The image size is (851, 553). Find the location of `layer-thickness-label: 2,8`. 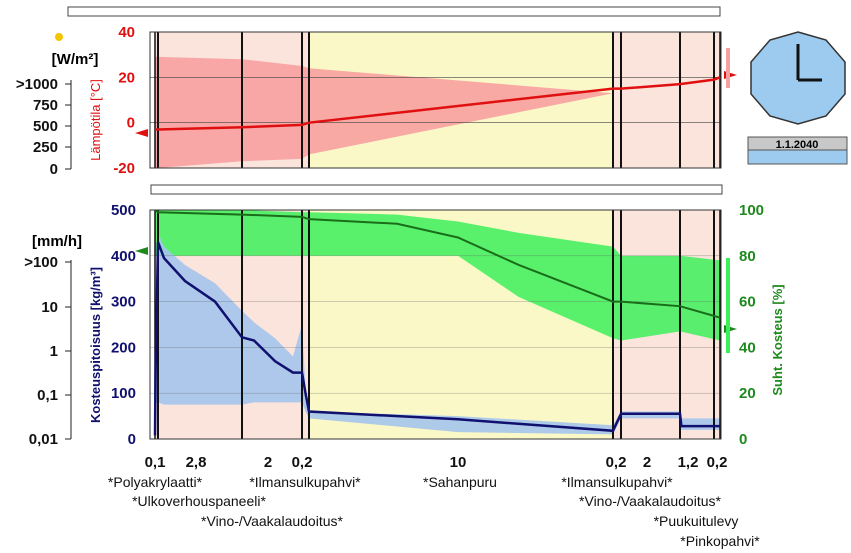

layer-thickness-label: 2,8 is located at coordinates (196, 462).